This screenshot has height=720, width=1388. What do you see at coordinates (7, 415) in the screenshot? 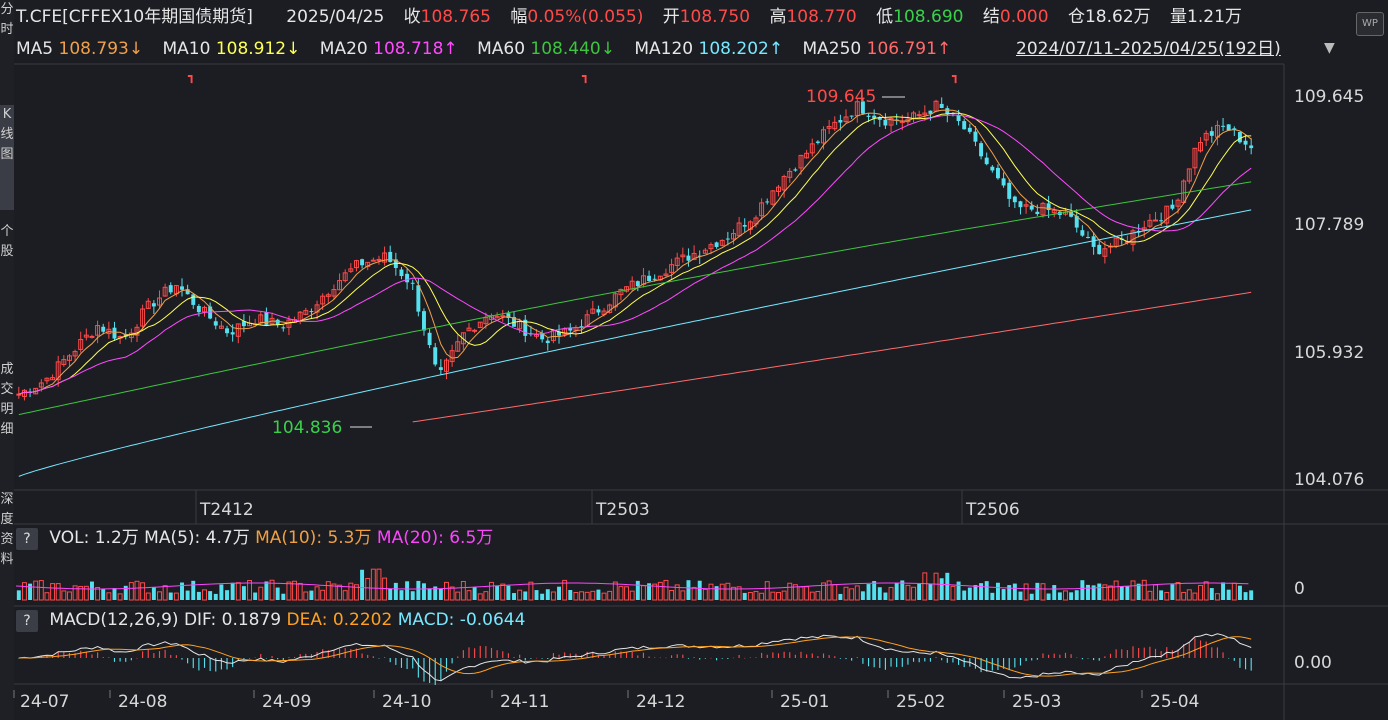
I see `side-tab-trades: 成 交 明 细` at bounding box center [7, 415].